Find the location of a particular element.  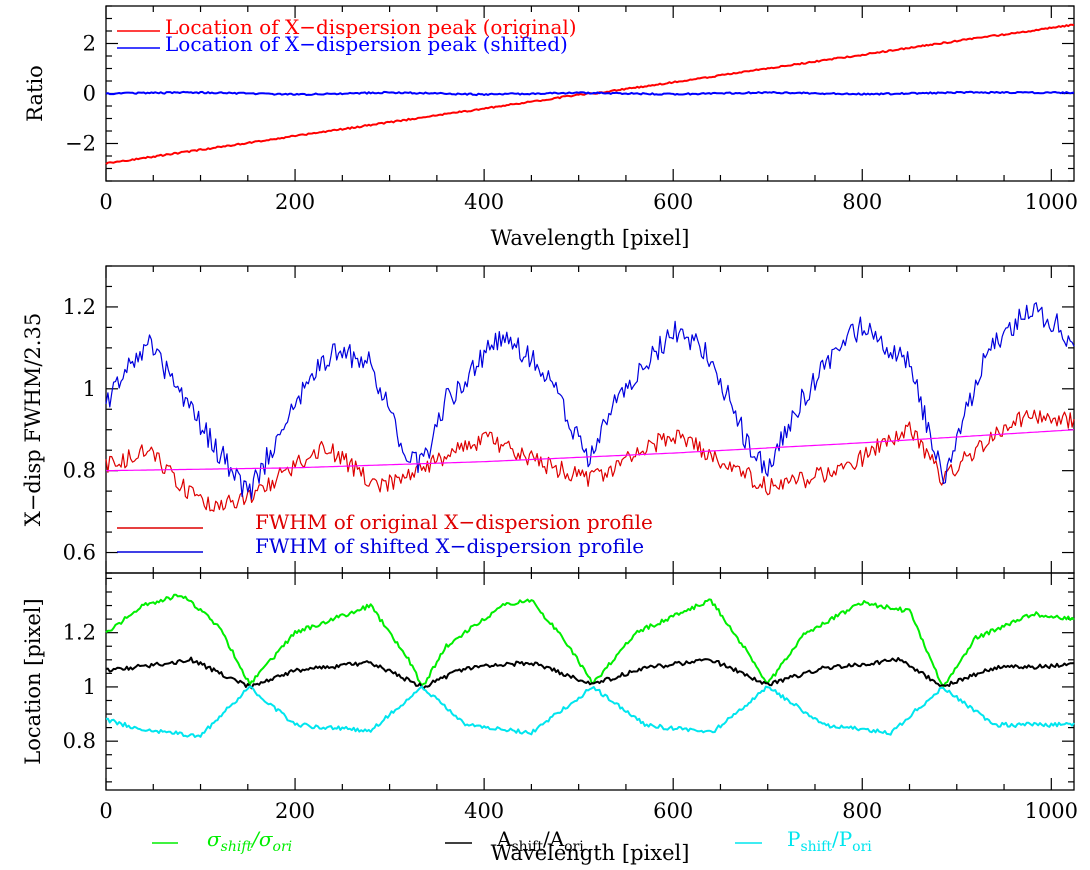

legend-label: FWHM of original X−dispersion profile is located at coordinates (454, 522).